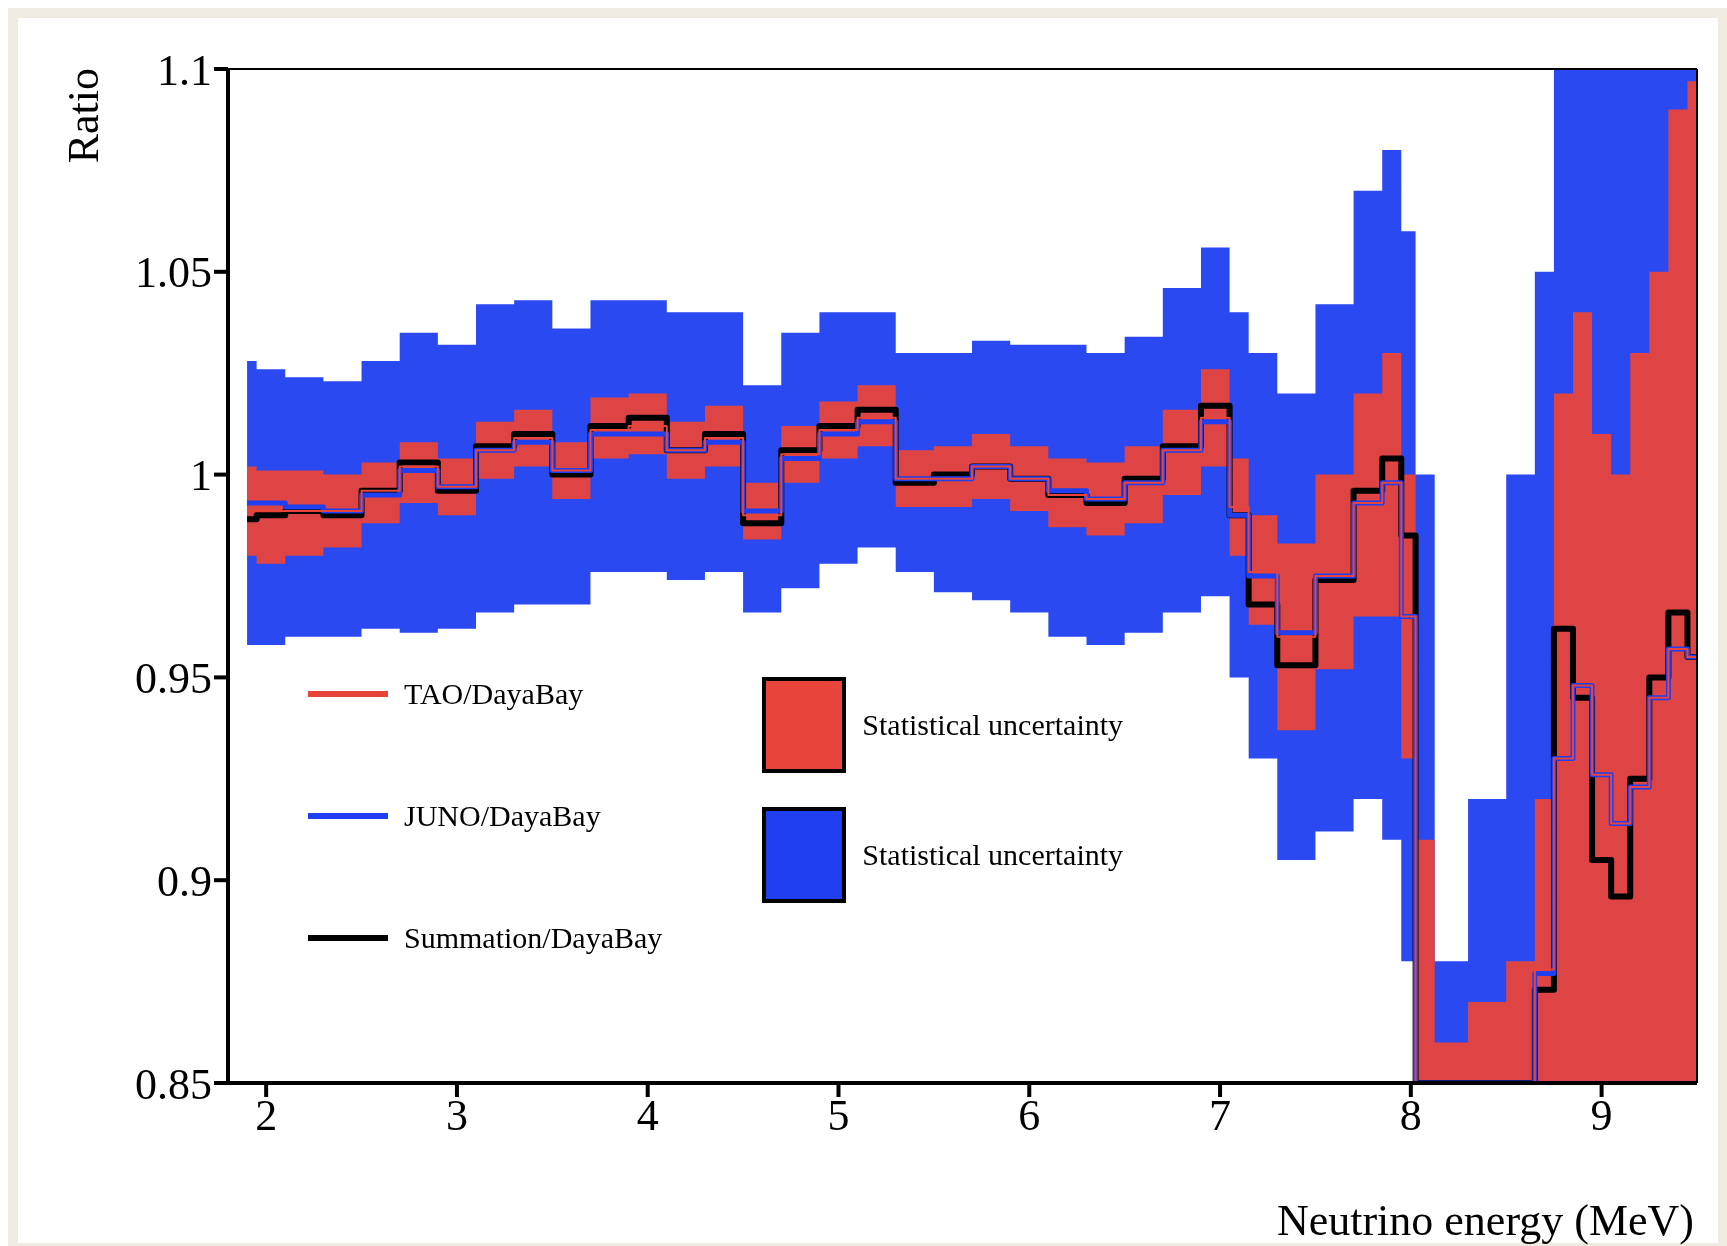 The image size is (1727, 1246). I want to click on x-tick-label: 7, so click(1220, 1116).